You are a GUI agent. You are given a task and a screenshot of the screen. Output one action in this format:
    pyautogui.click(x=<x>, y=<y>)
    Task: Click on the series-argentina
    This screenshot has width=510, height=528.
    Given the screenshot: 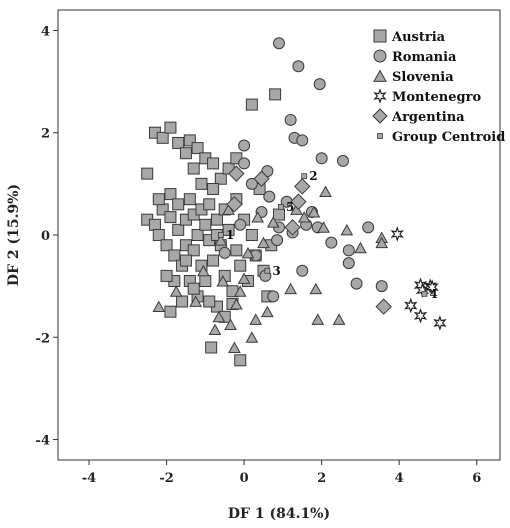 What is the action you would take?
    pyautogui.click(x=309, y=240)
    